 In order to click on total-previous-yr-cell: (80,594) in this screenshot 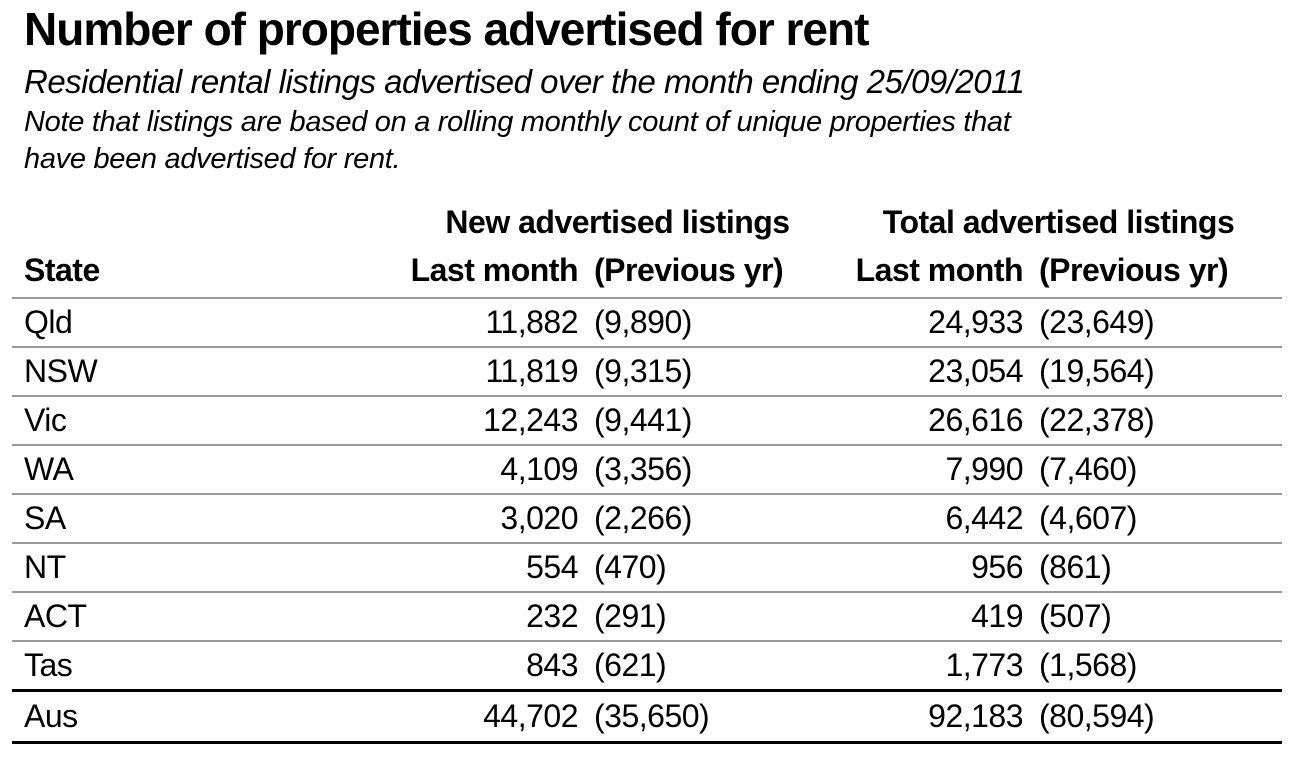, I will do `click(1153, 717)`.